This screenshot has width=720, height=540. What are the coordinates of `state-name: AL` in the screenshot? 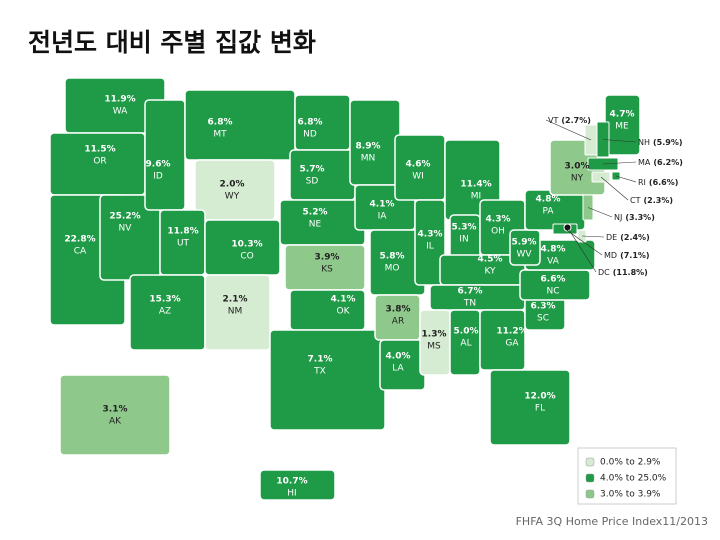 It's located at (465, 344).